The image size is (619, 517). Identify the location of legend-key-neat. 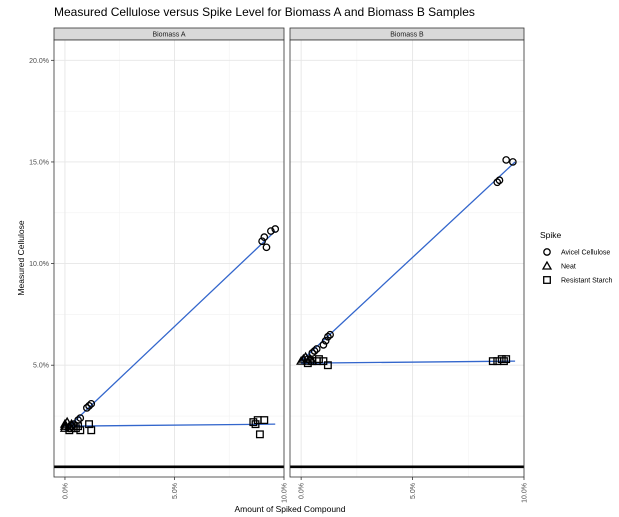
(547, 265).